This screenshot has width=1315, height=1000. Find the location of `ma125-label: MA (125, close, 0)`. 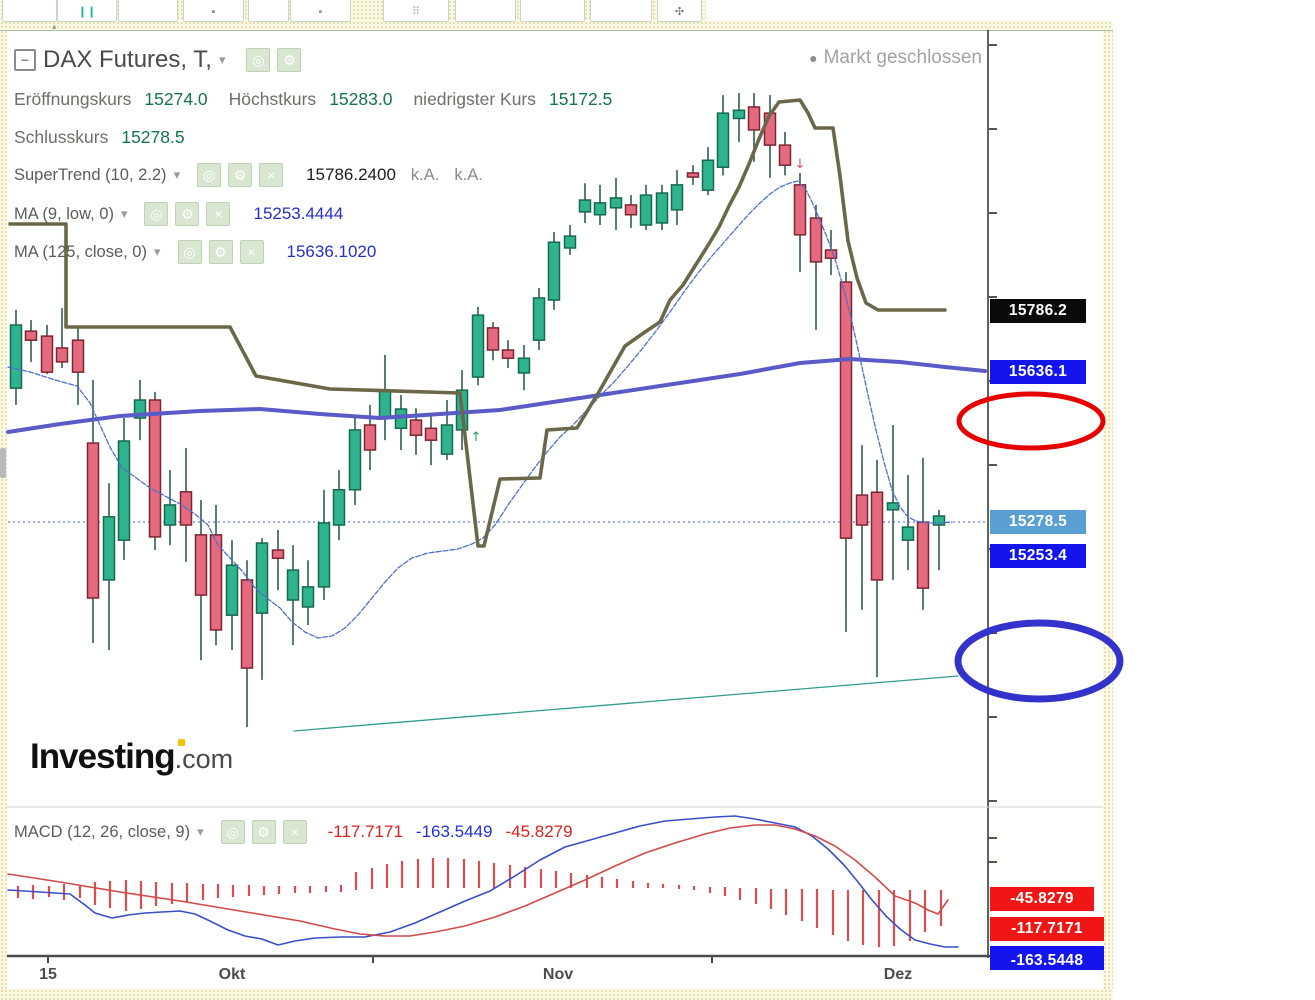

ma125-label: MA (125, close, 0) is located at coordinates (80, 251).